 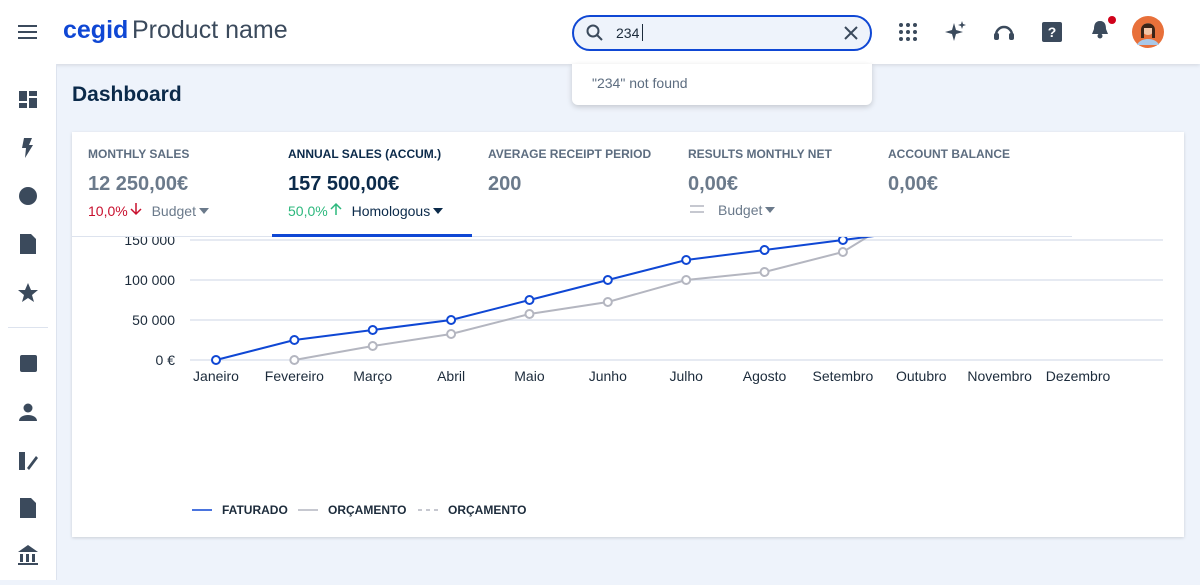 I want to click on x-tick-label: Junho, so click(x=608, y=376).